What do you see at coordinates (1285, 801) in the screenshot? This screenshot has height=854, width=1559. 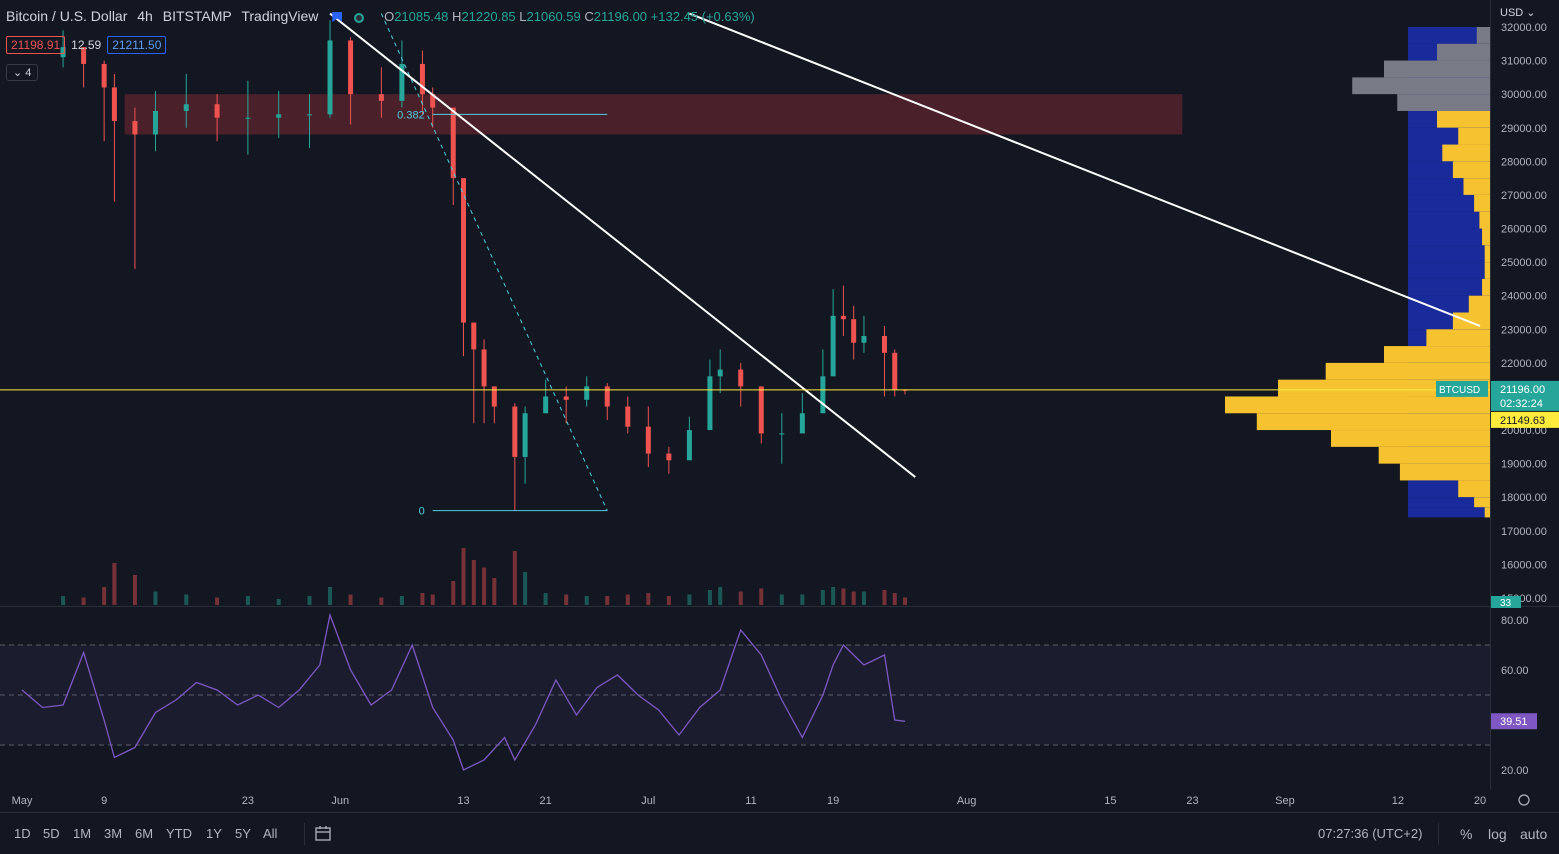 I see `time-tick-label: Sep` at bounding box center [1285, 801].